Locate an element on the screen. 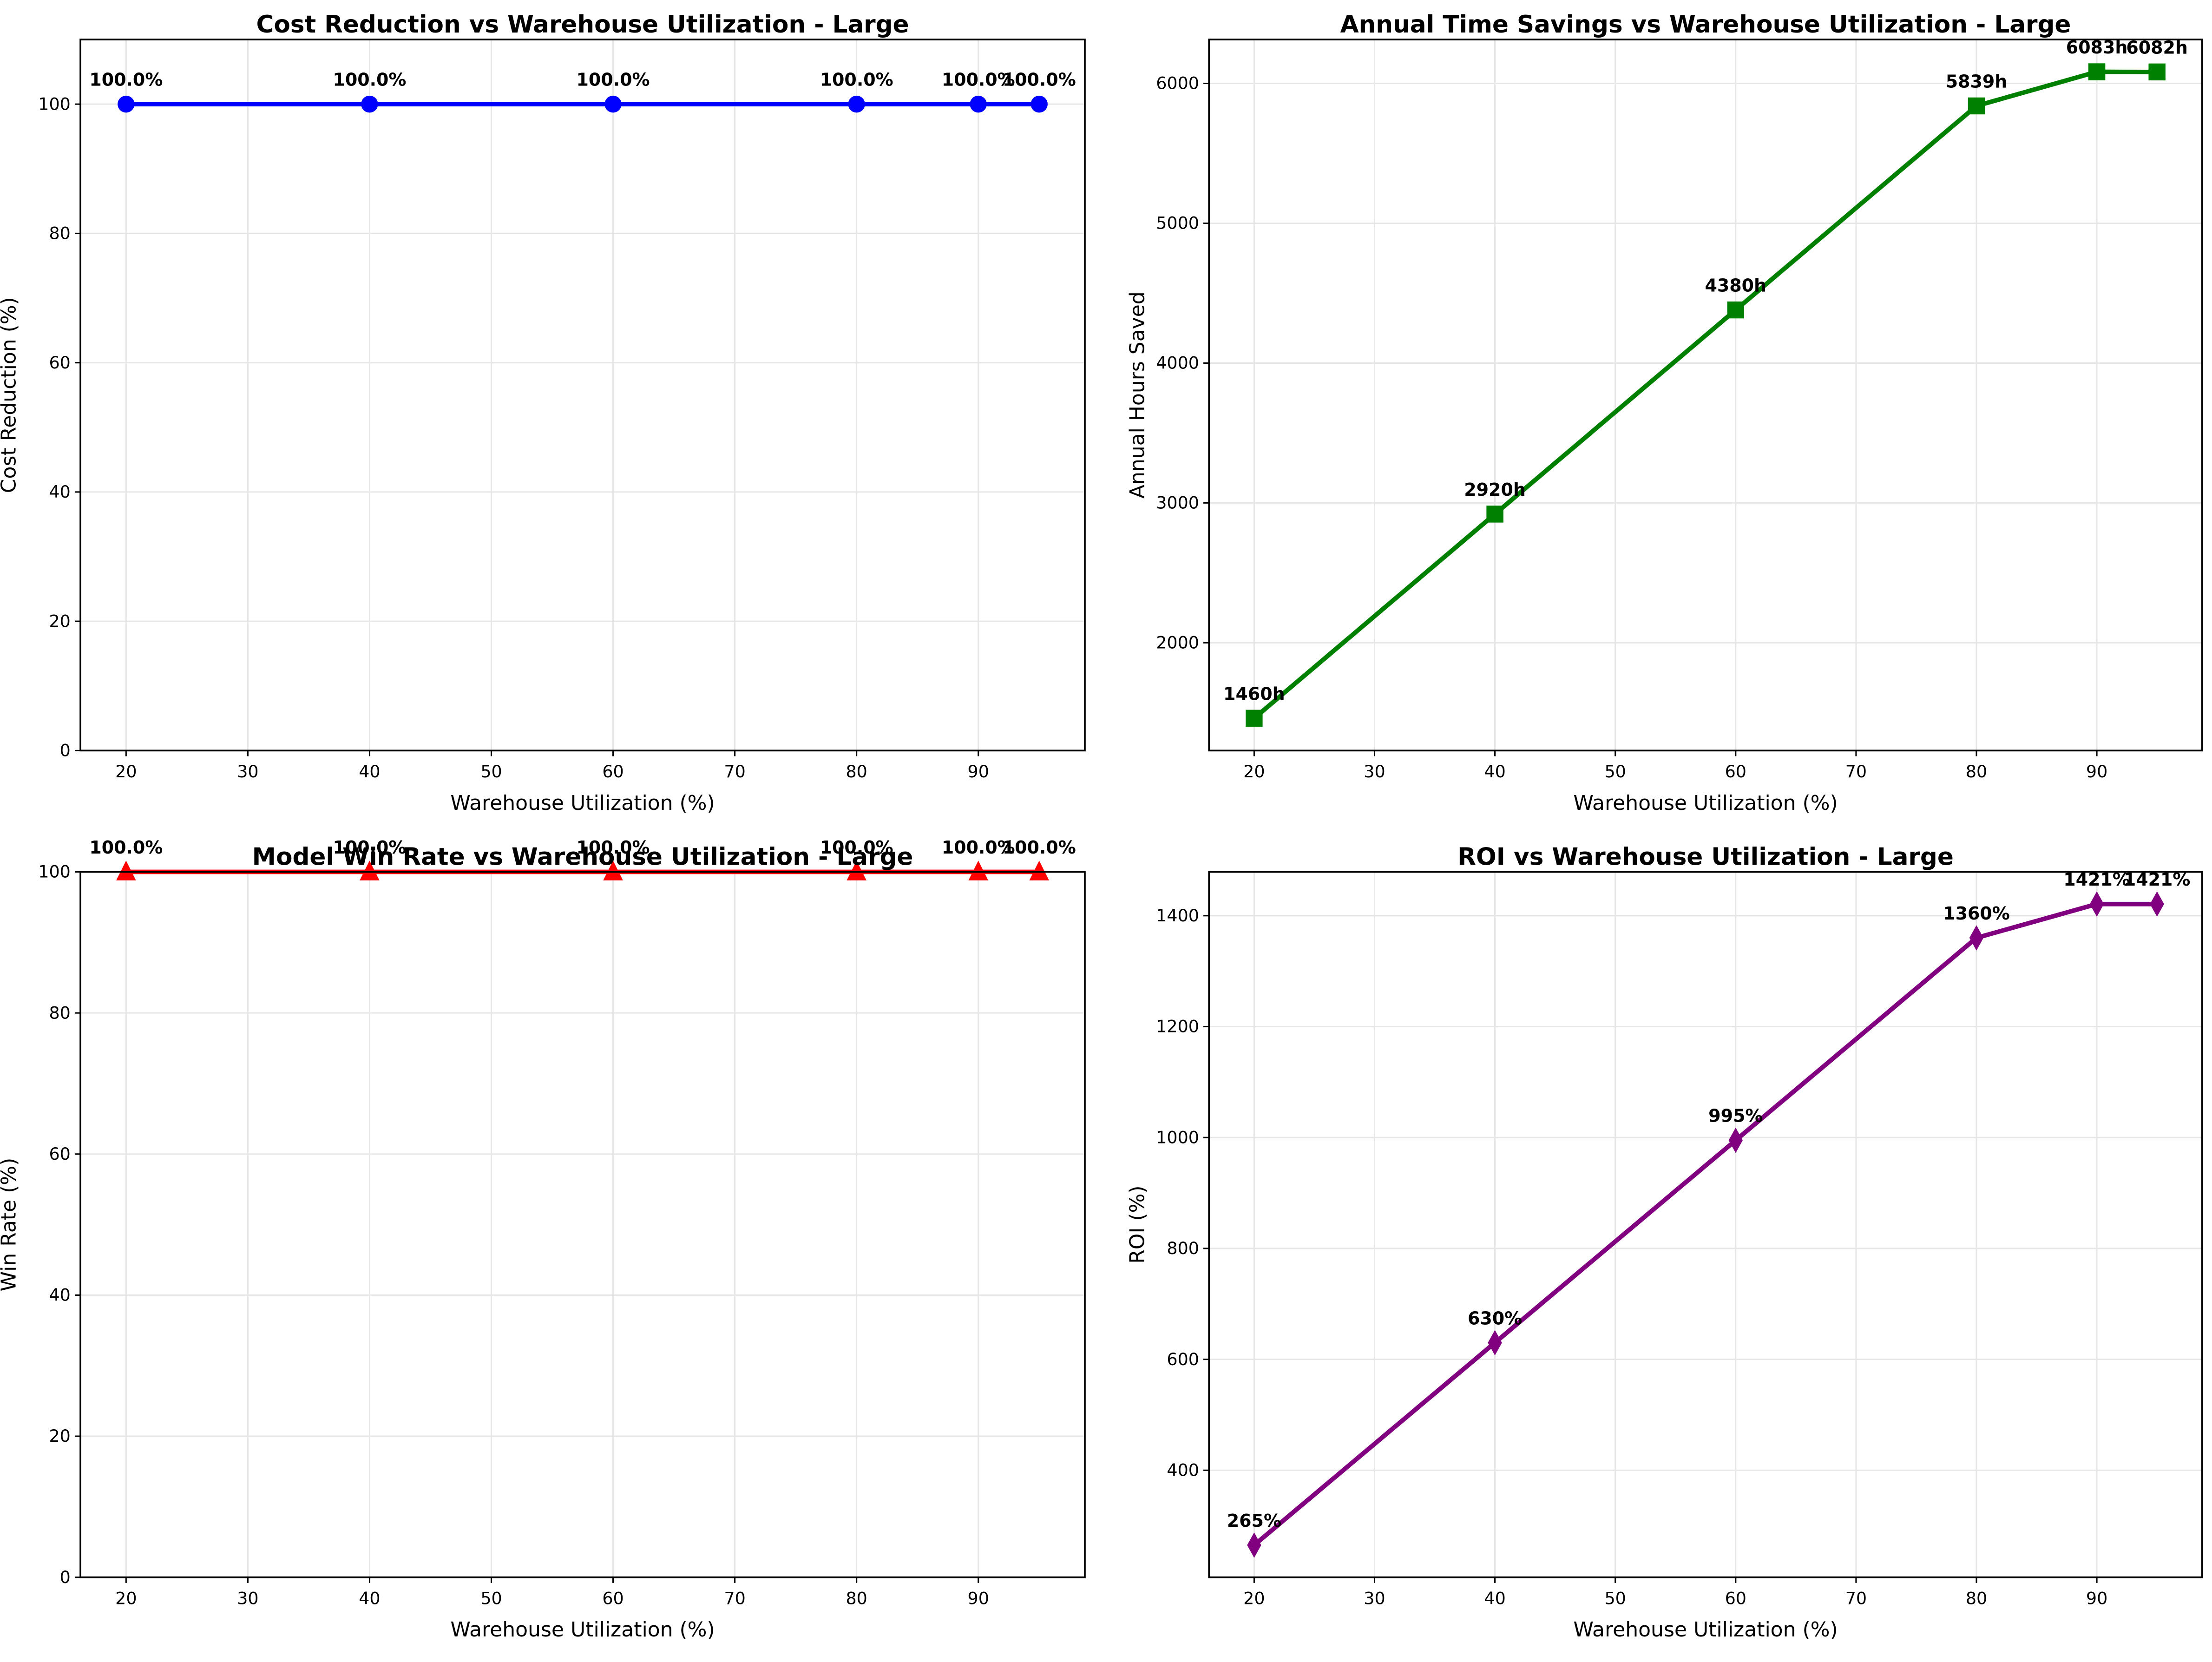  chart-title: ROI vs Warehouse Utilization - Large is located at coordinates (1705, 857).